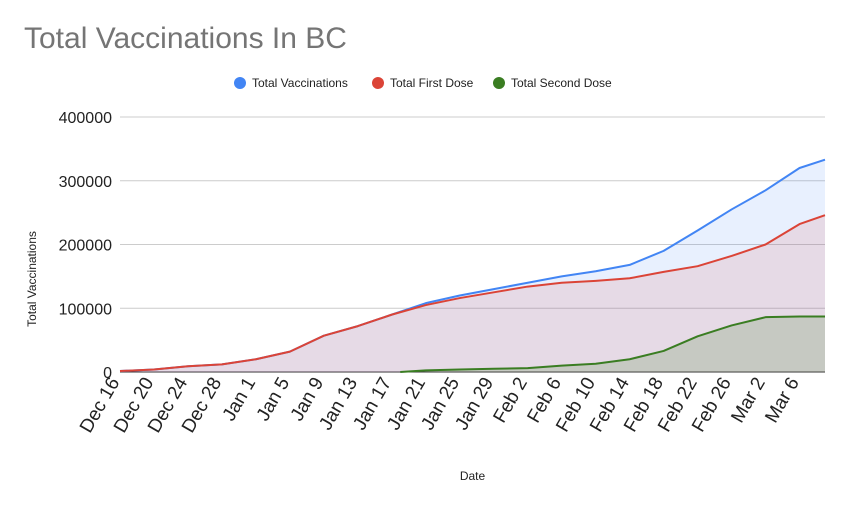 The width and height of the screenshot is (851, 507). I want to click on x-tick-label: Mar 2, so click(748, 400).